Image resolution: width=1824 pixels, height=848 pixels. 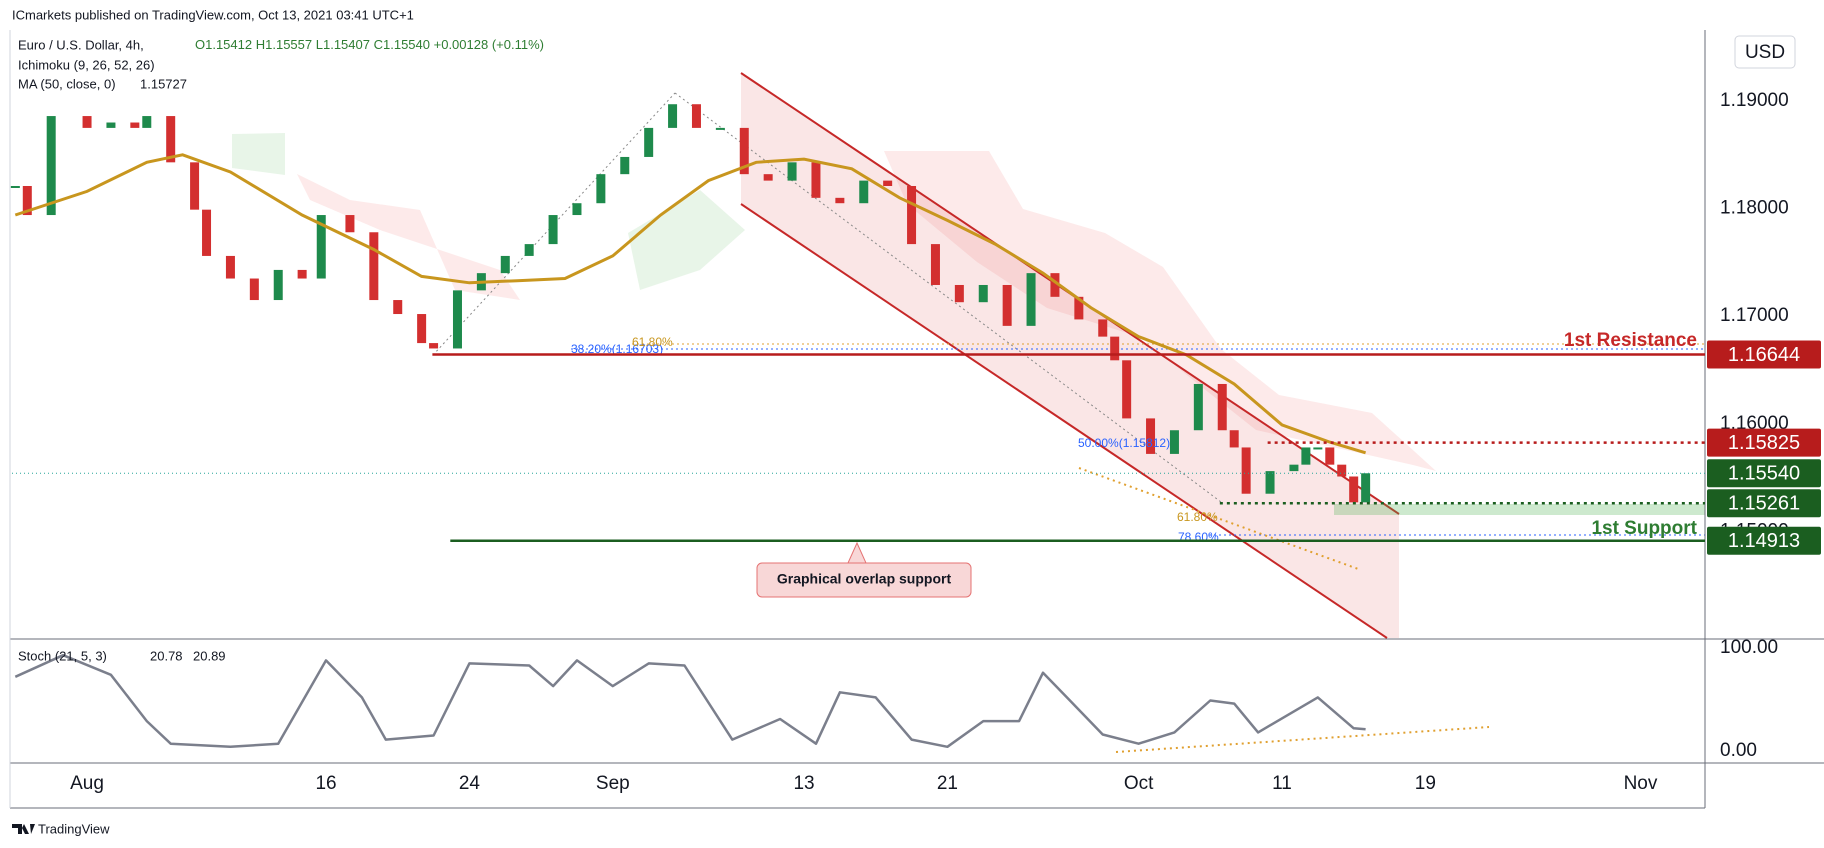 What do you see at coordinates (166, 655) in the screenshot?
I see `stoch-value: 20.78` at bounding box center [166, 655].